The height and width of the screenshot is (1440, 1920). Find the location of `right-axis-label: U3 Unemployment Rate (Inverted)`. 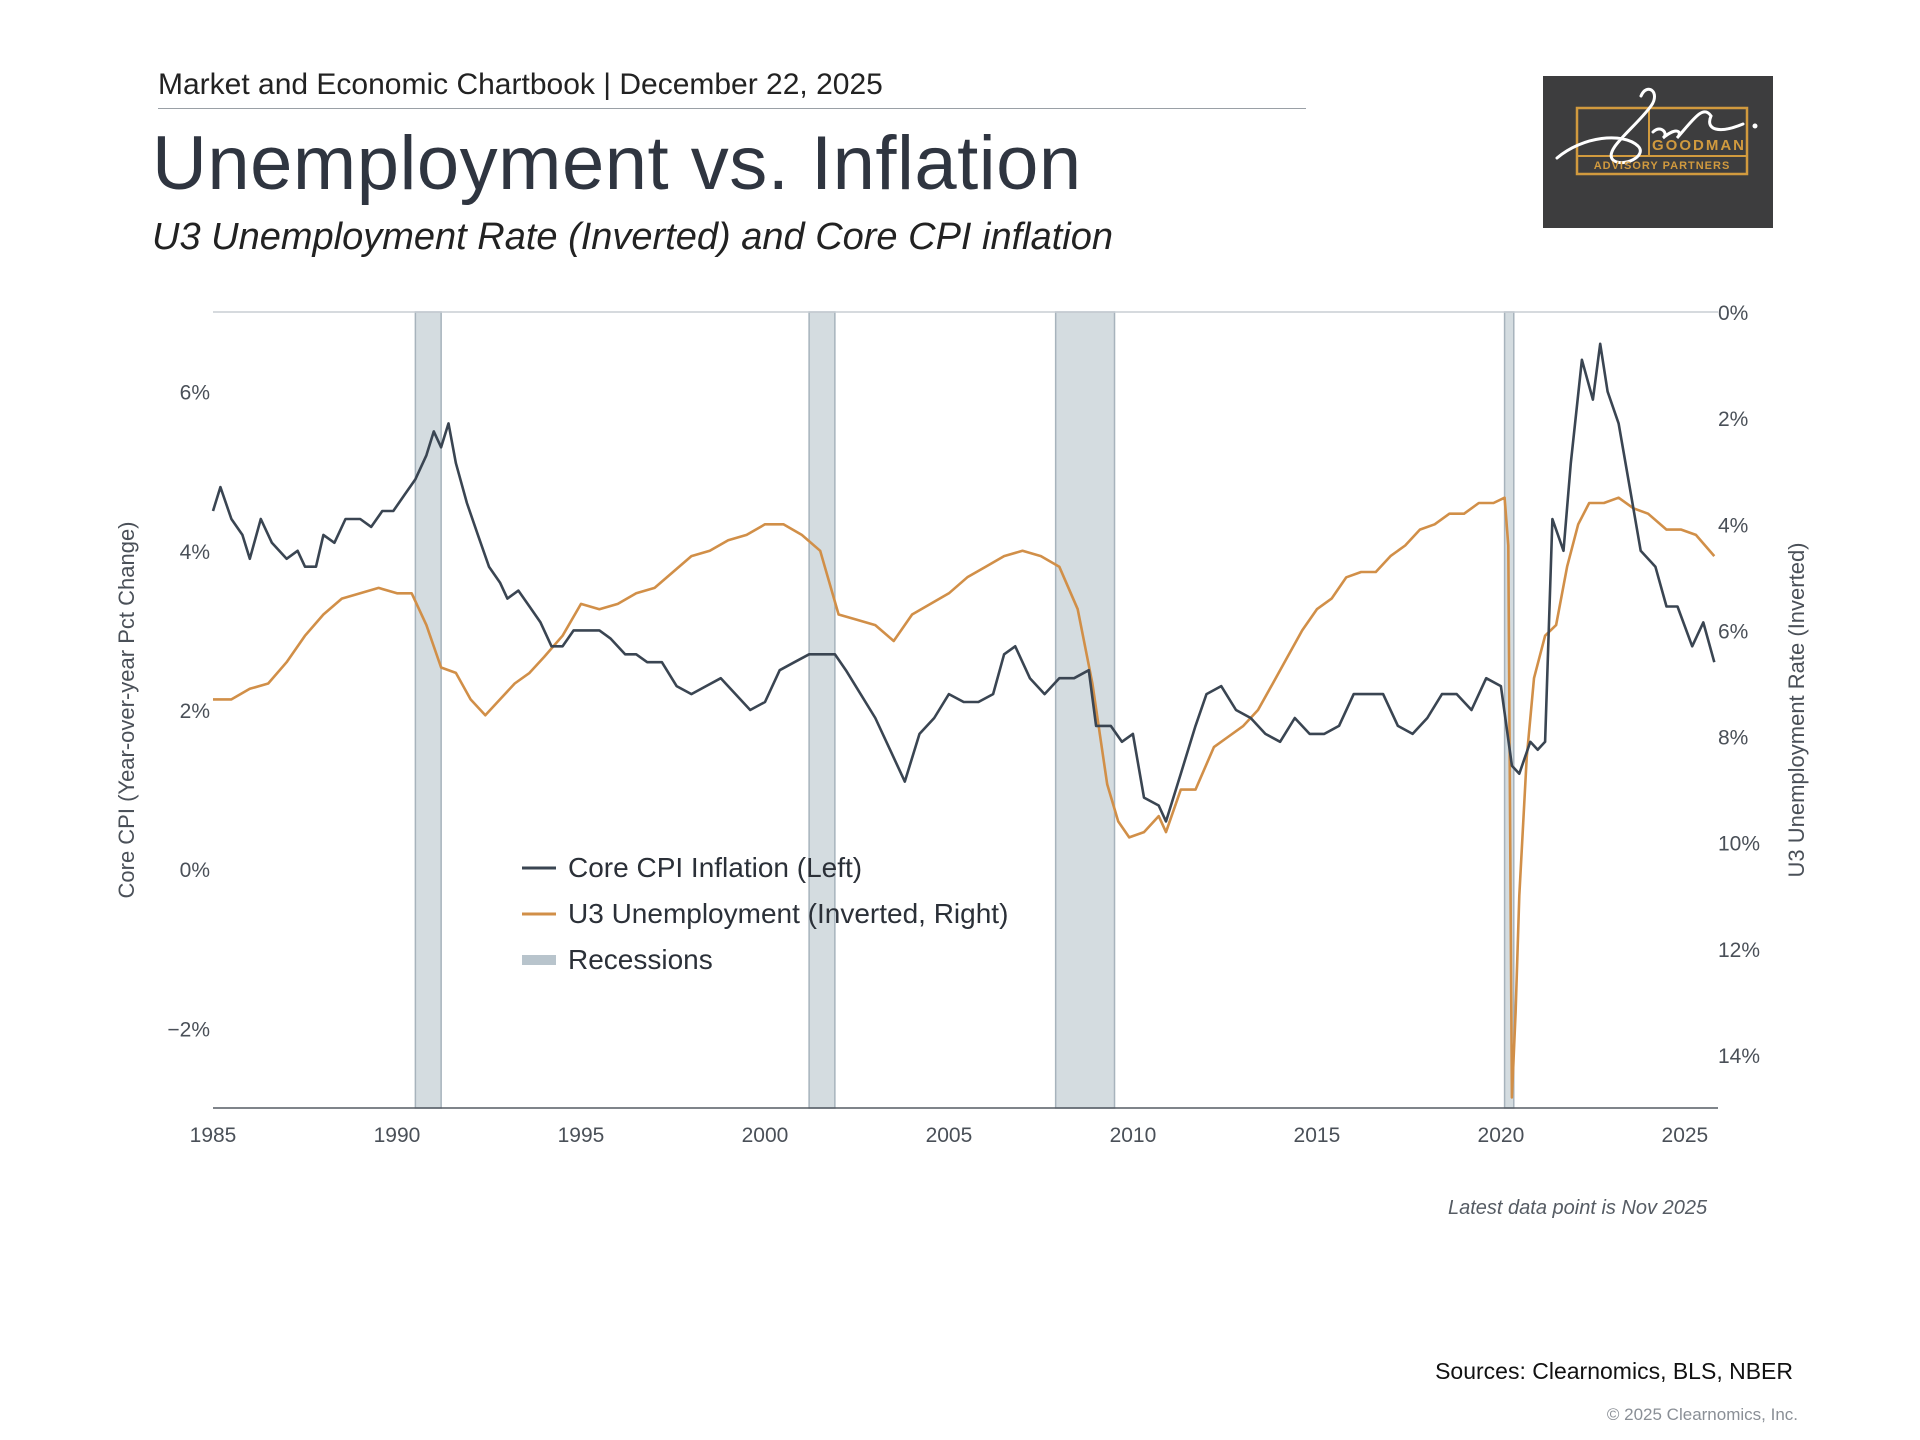

right-axis-label: U3 Unemployment Rate (Inverted) is located at coordinates (1796, 709).